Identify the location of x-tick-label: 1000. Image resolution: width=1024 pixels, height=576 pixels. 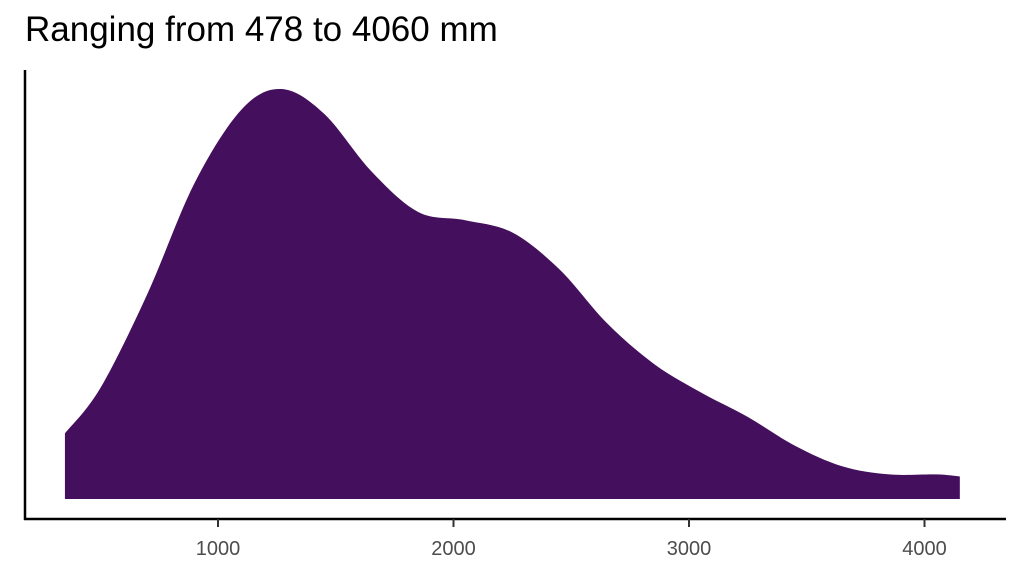
(218, 549).